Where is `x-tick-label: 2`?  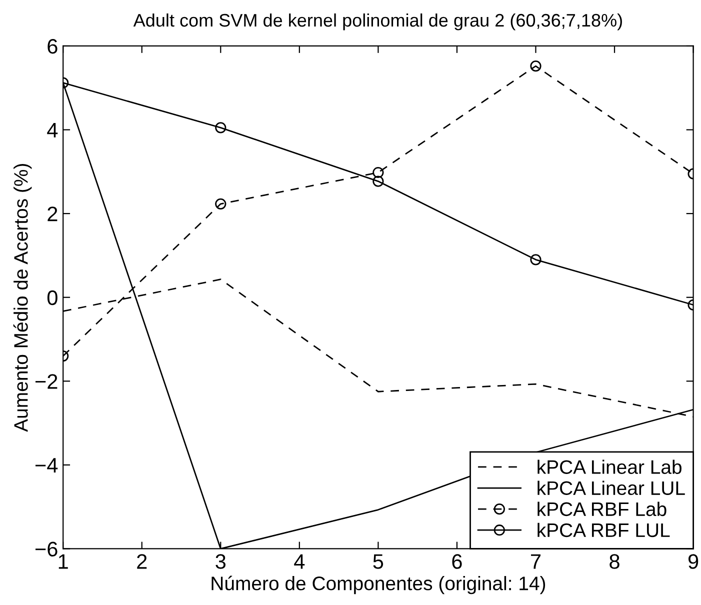 x-tick-label: 2 is located at coordinates (142, 561).